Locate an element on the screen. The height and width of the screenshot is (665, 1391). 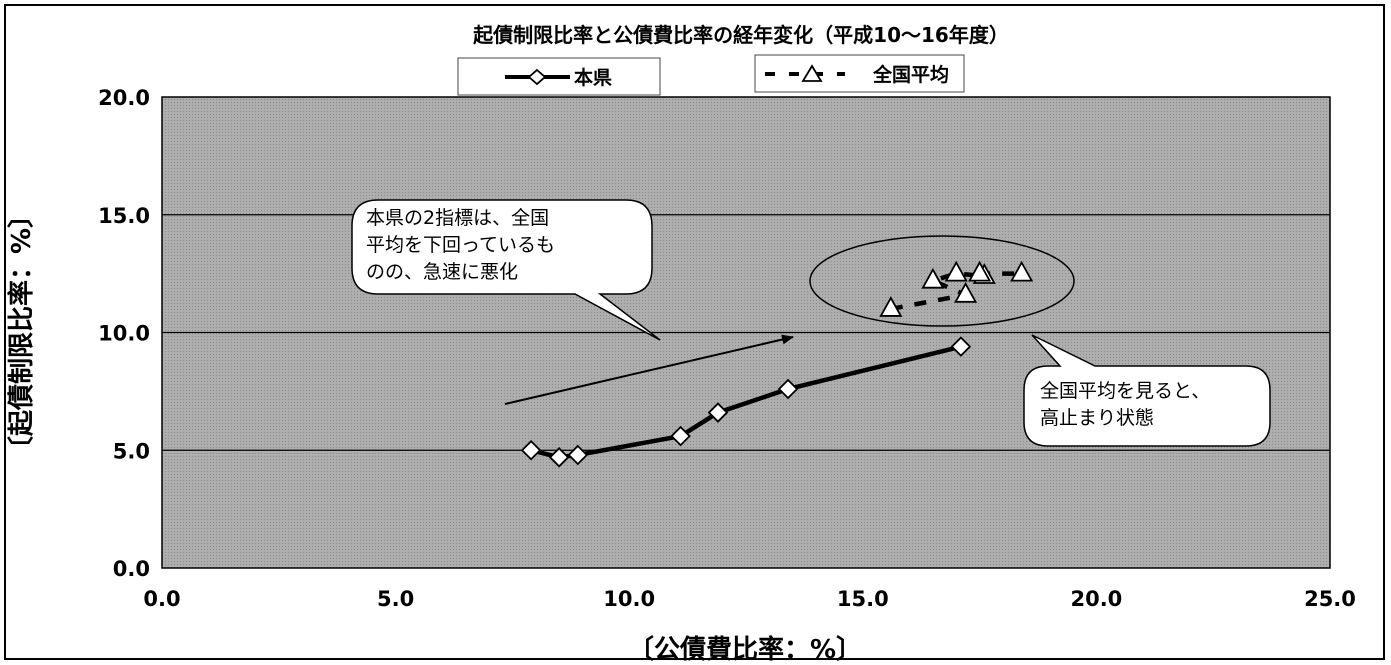
trend-arrow is located at coordinates (649, 369).